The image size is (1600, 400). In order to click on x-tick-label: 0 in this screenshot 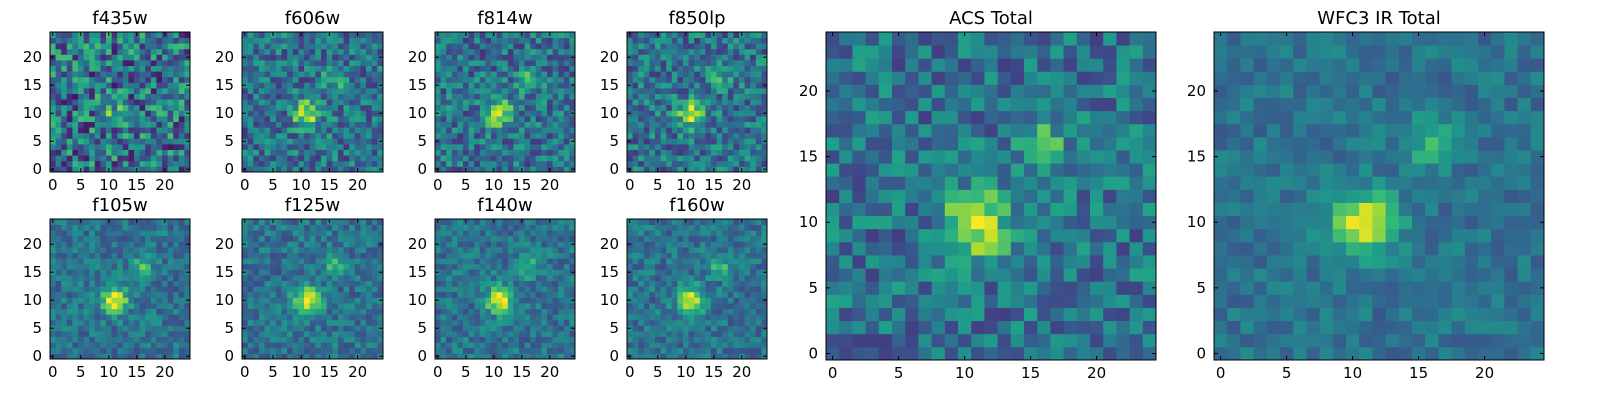, I will do `click(245, 372)`.